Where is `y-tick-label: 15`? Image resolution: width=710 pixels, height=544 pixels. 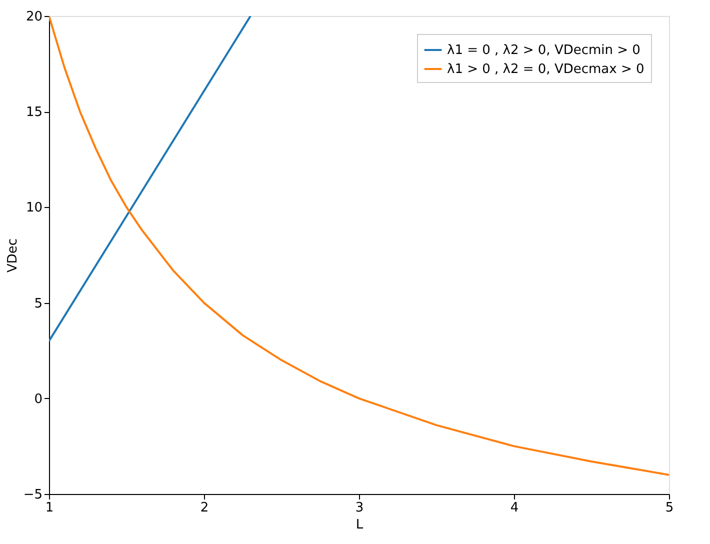 y-tick-label: 15 is located at coordinates (34, 112).